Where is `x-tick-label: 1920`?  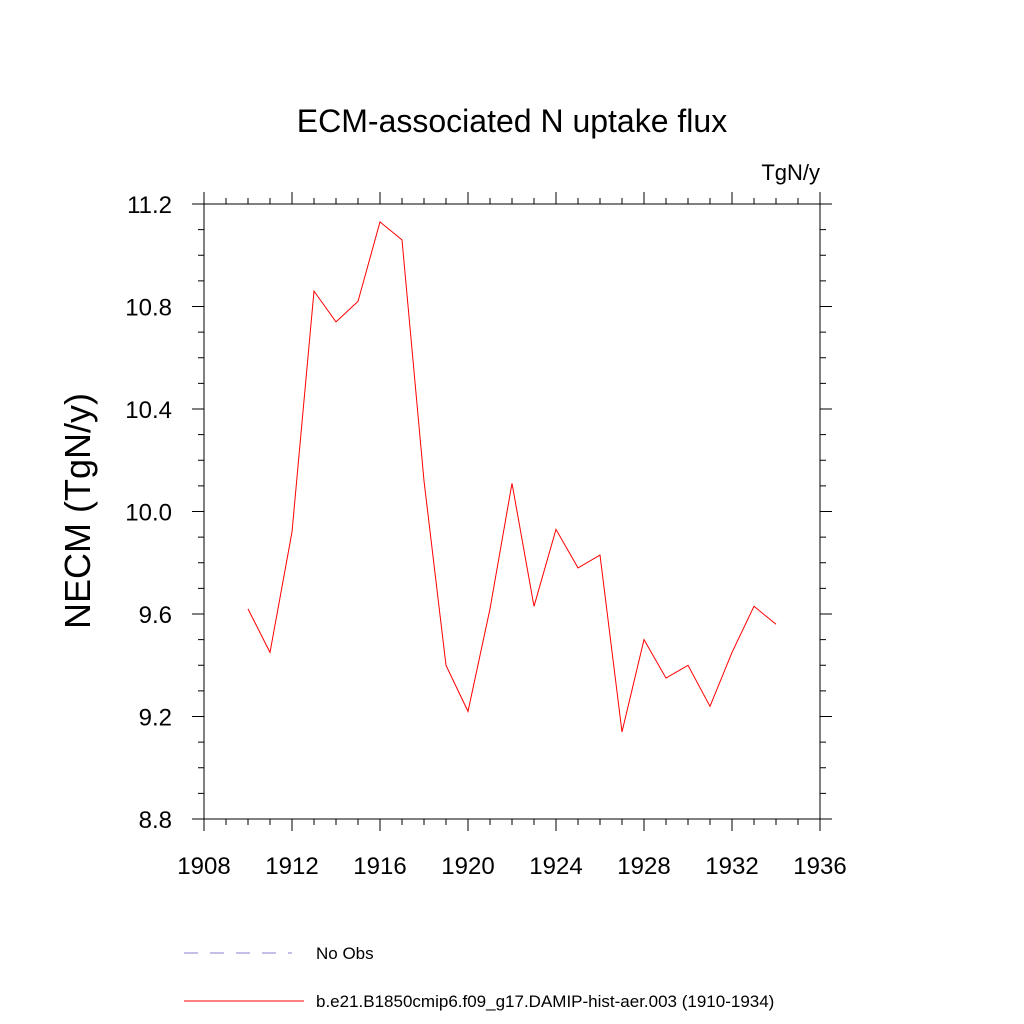
x-tick-label: 1920 is located at coordinates (467, 866).